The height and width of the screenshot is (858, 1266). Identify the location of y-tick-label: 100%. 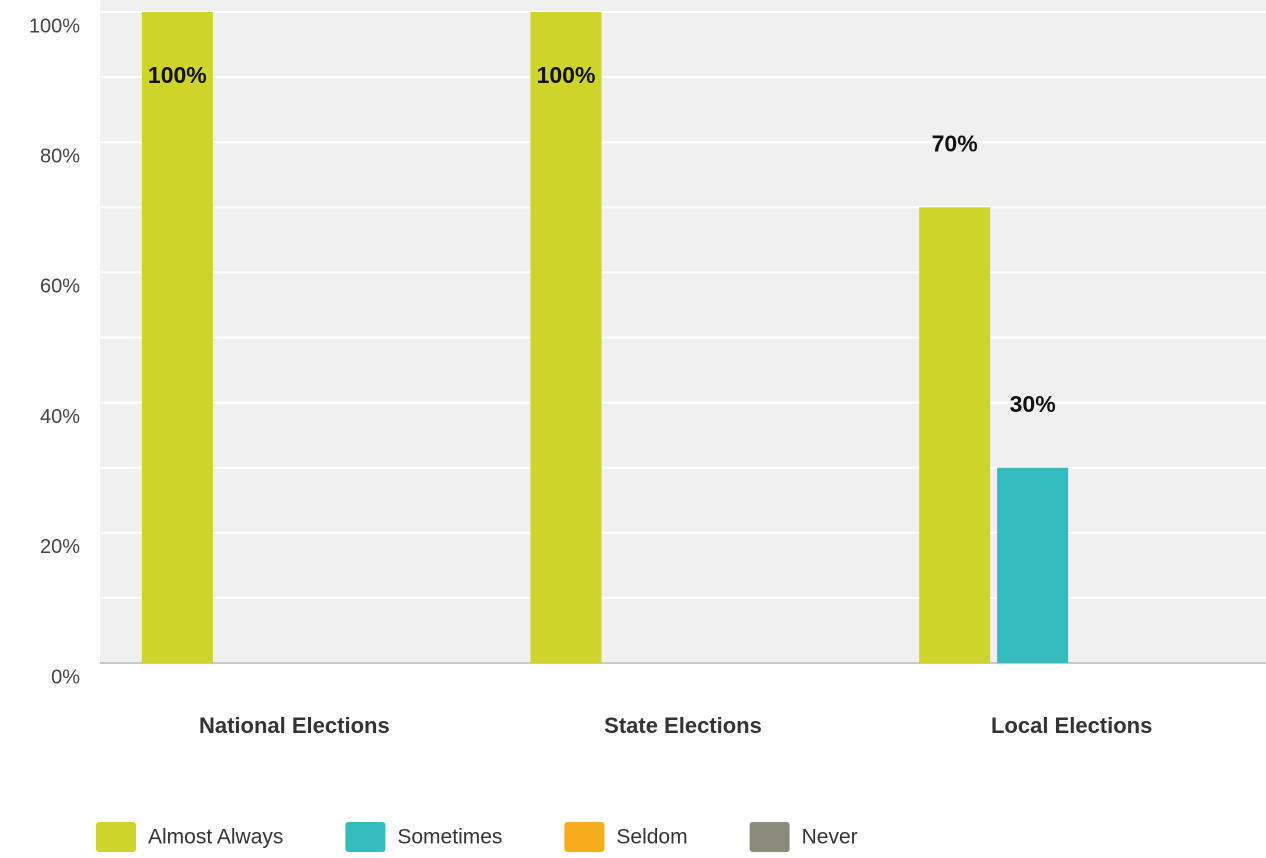
(54, 26).